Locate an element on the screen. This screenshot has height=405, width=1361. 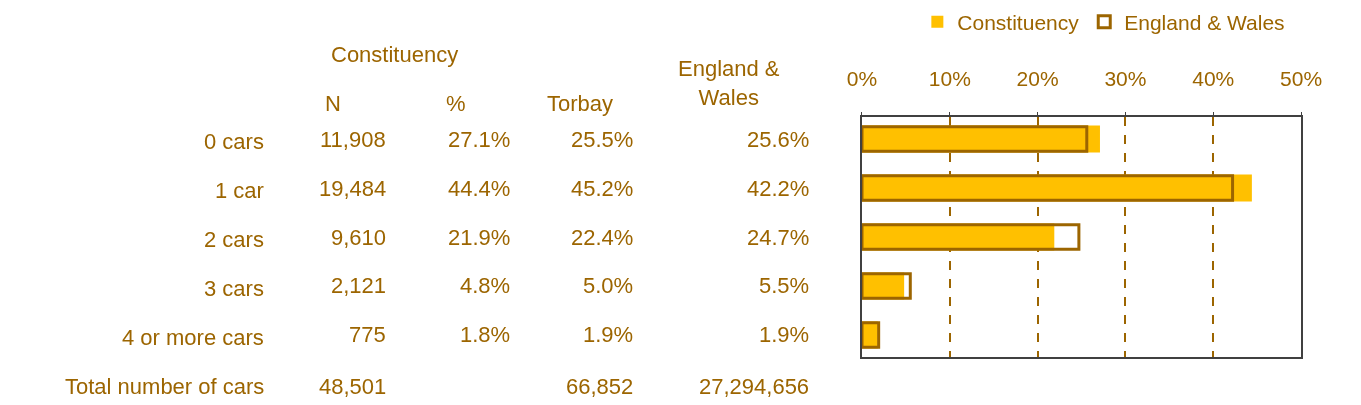
data-label: 1.9% is located at coordinates (784, 334).